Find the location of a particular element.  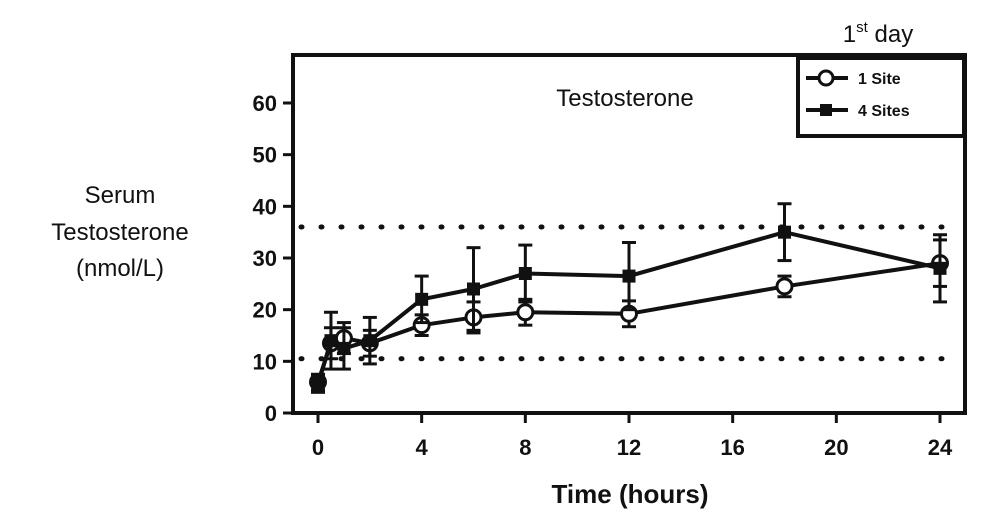

x-tick-label-24: 24 is located at coordinates (940, 447).